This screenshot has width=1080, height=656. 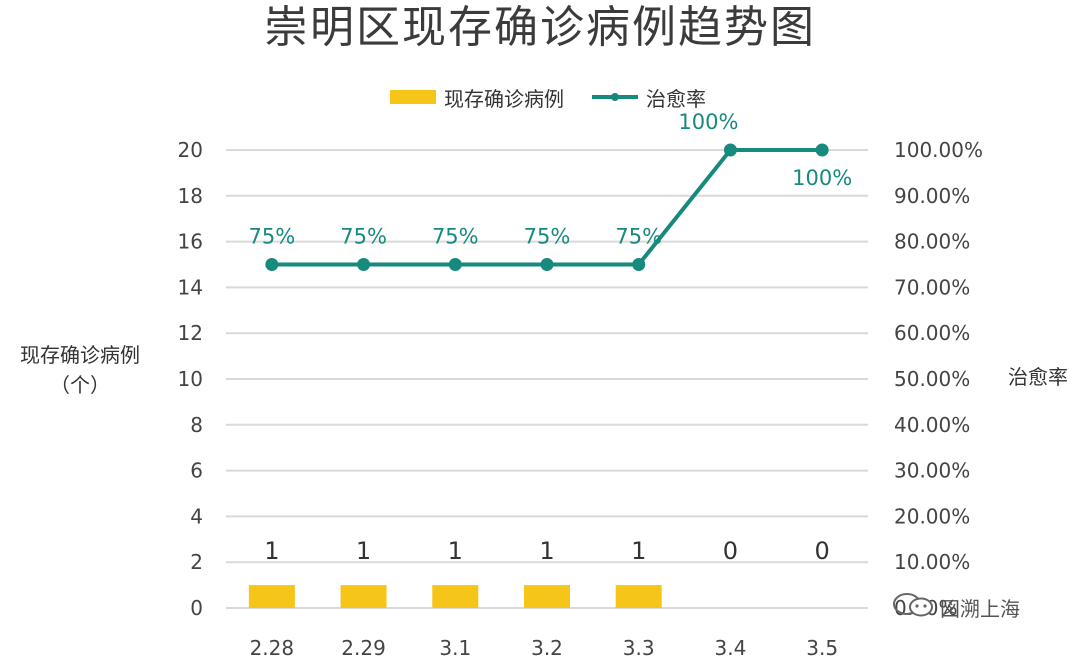 What do you see at coordinates (190, 287) in the screenshot?
I see `left-tick-label: 14` at bounding box center [190, 287].